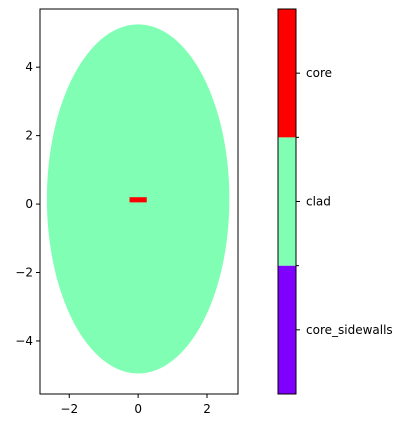 This screenshot has height=428, width=415. What do you see at coordinates (29, 136) in the screenshot?
I see `y-tick-label: 2` at bounding box center [29, 136].